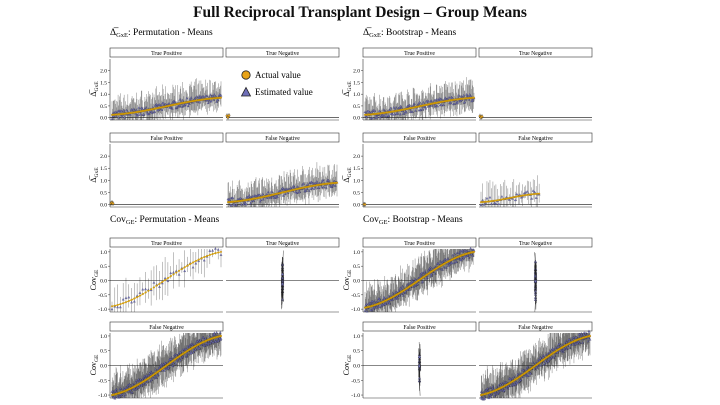 This screenshot has height=405, width=720. I want to click on y-tick-label: -1.0, so click(355, 396).